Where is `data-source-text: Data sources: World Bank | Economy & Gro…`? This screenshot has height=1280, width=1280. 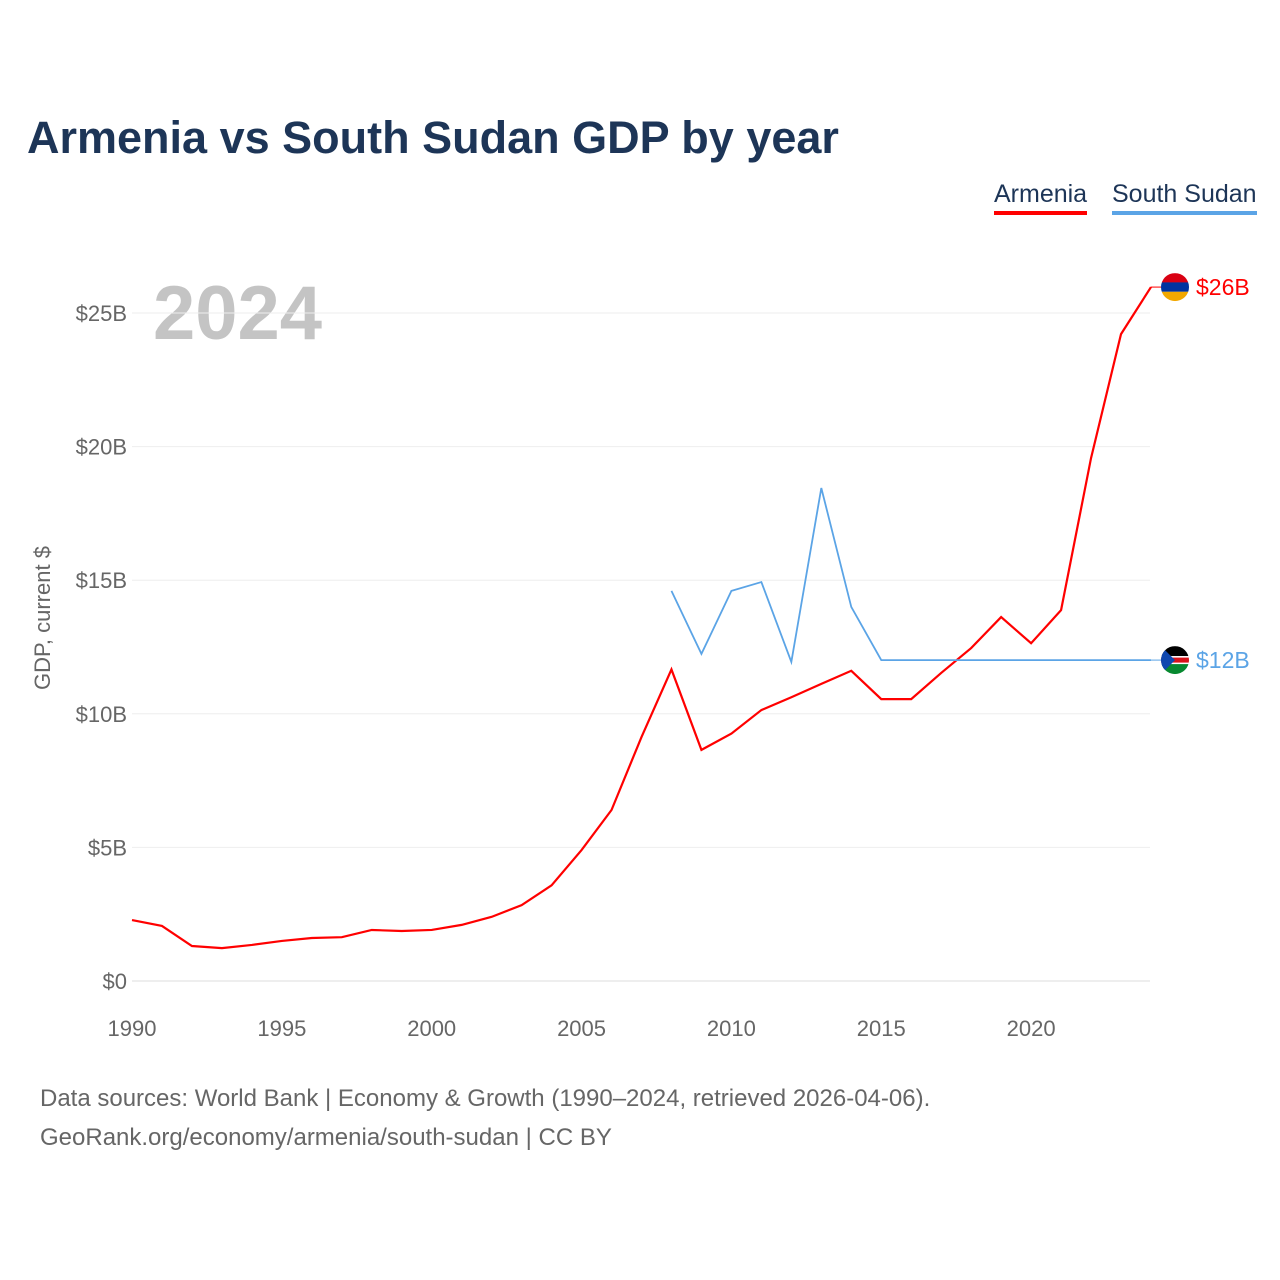
data-source-text: Data sources: World Bank | Economy & Gro… is located at coordinates (485, 1098).